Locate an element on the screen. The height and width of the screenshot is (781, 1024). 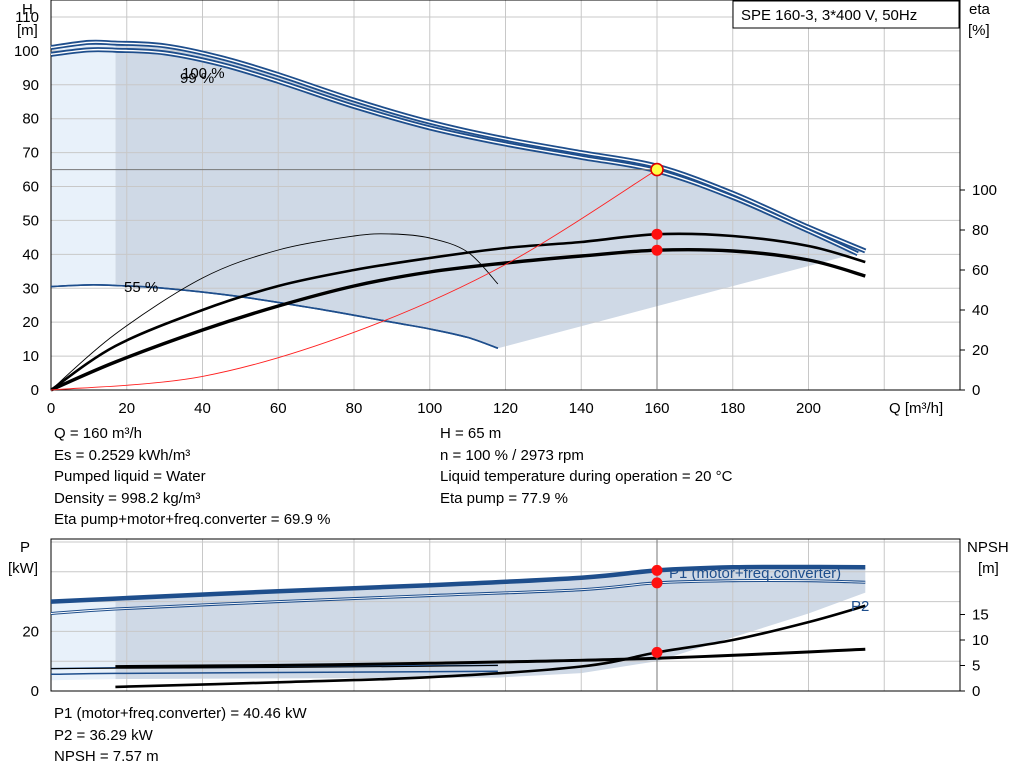
power-range-area is located at coordinates (458, 624).